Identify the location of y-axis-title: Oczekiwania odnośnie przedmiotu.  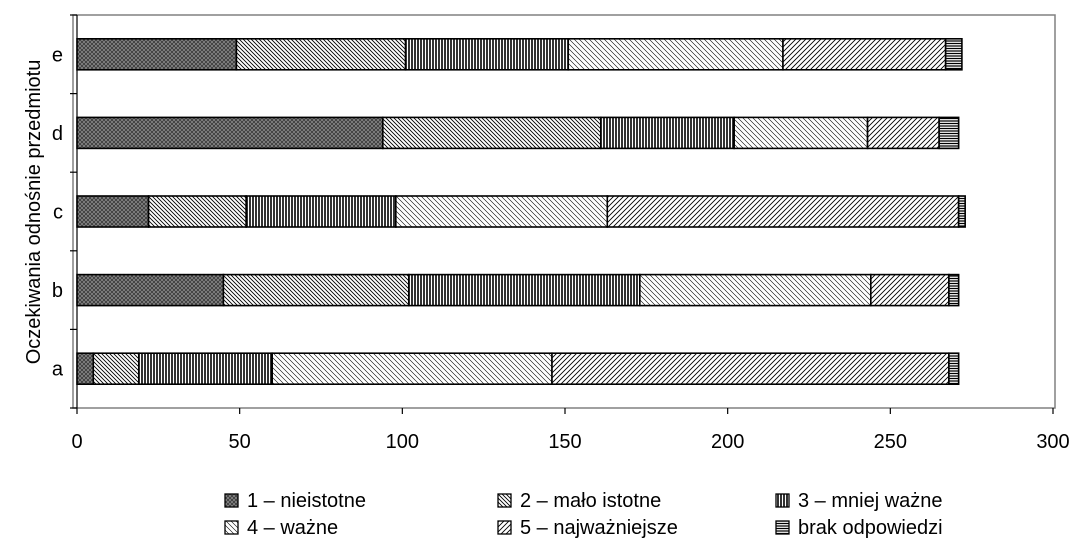
(34, 212).